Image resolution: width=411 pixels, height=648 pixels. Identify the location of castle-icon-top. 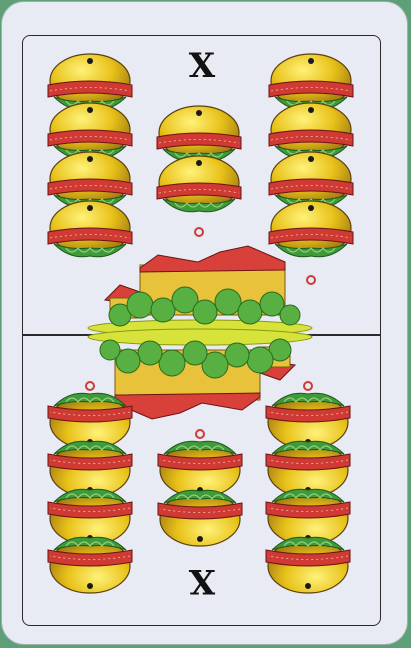
(200, 291).